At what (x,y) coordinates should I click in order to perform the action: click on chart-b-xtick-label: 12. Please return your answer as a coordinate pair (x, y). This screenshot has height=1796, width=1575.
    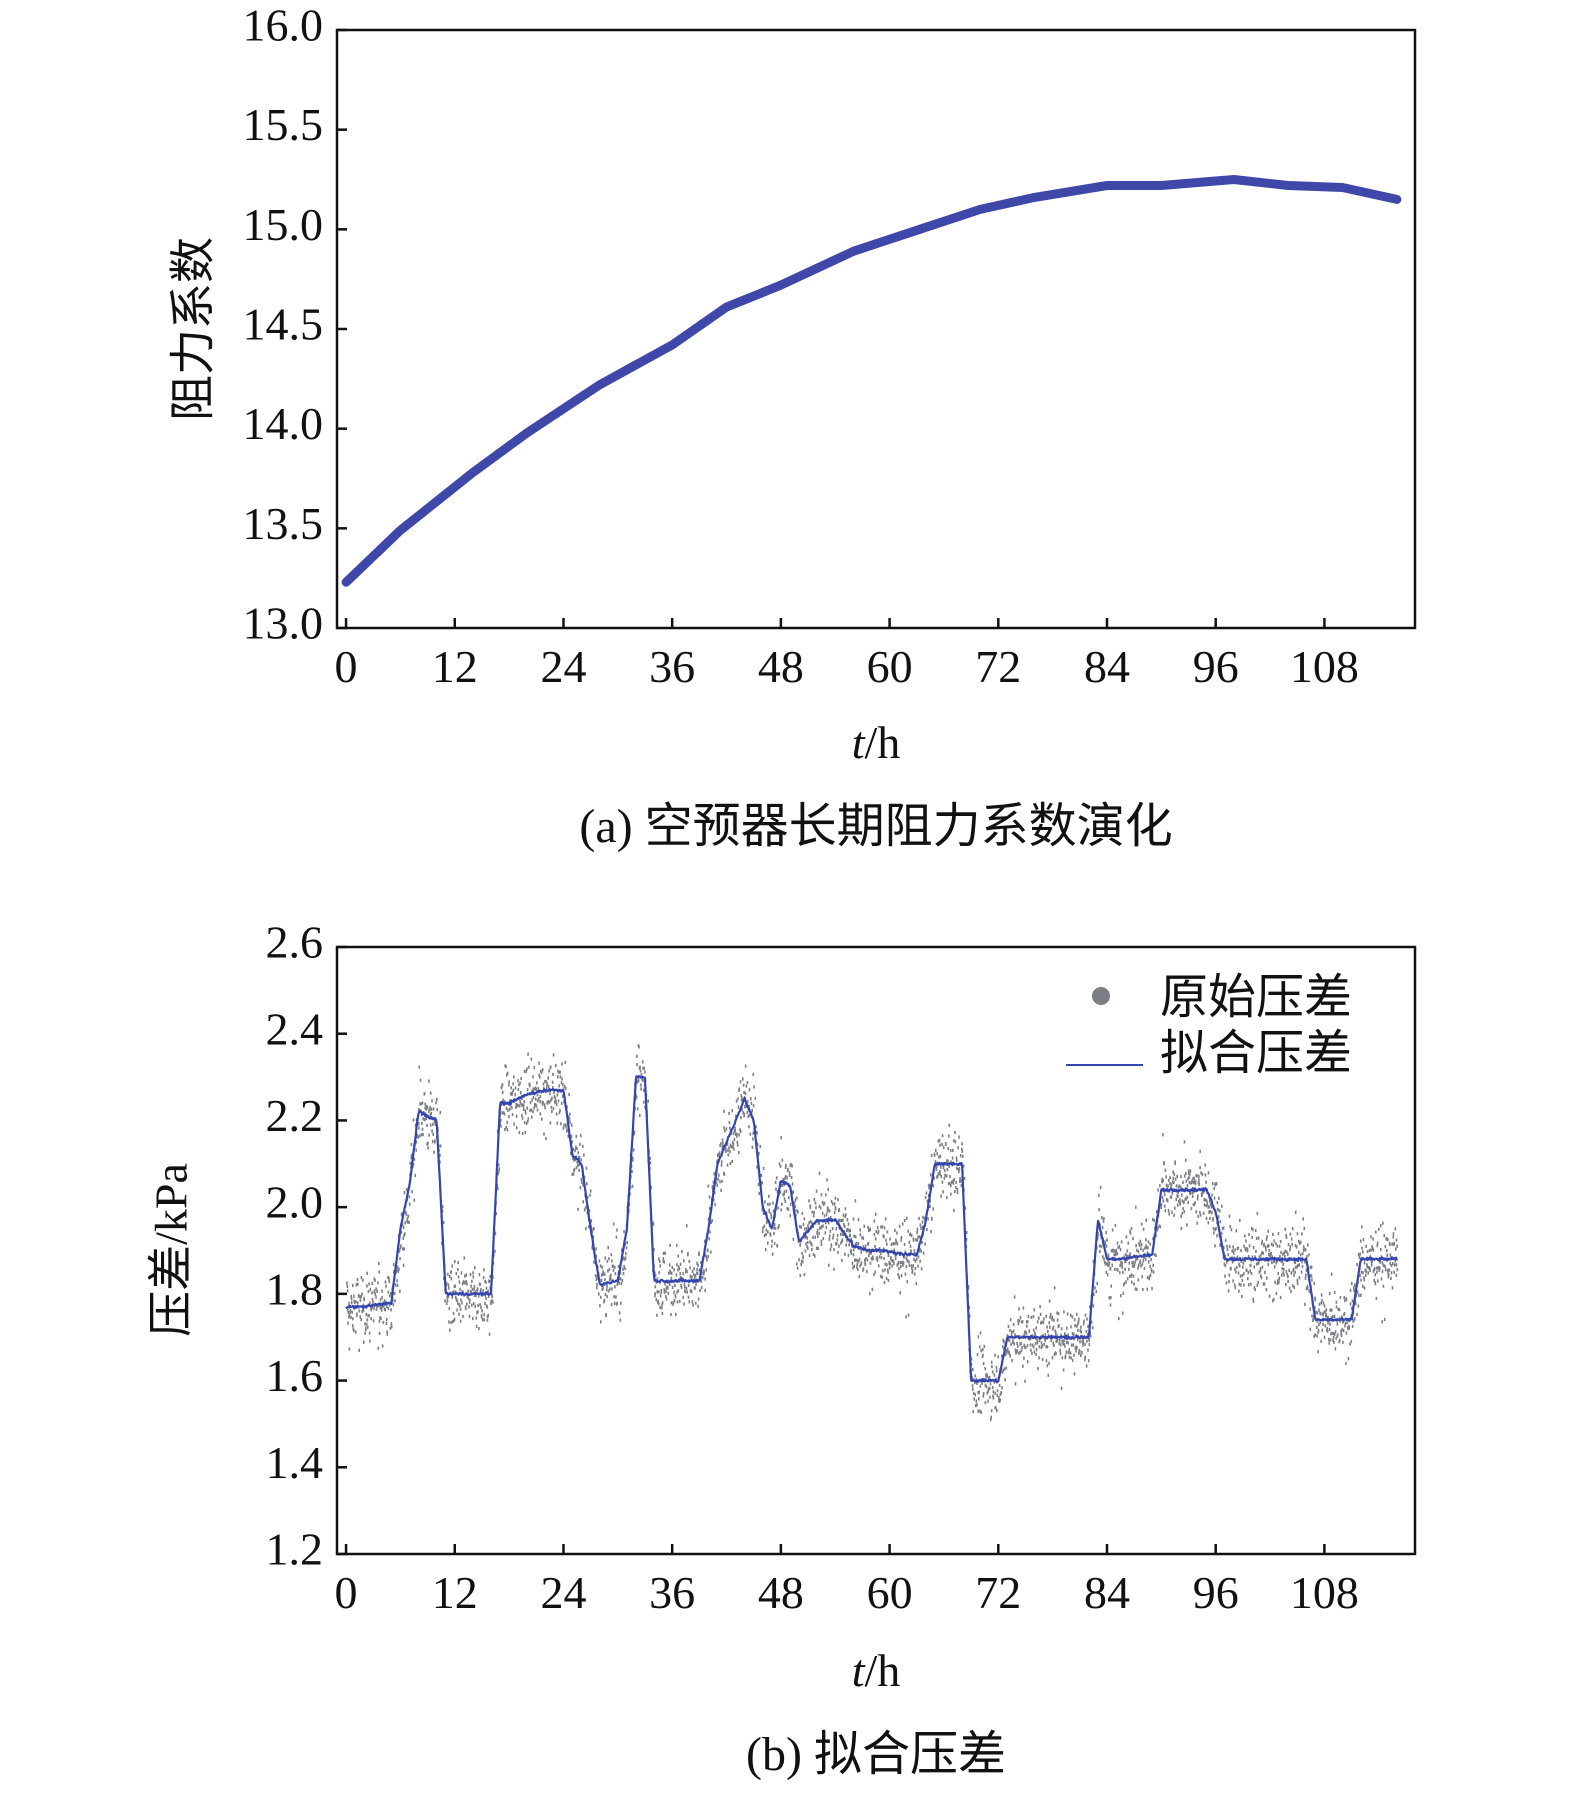
    Looking at the image, I should click on (455, 1592).